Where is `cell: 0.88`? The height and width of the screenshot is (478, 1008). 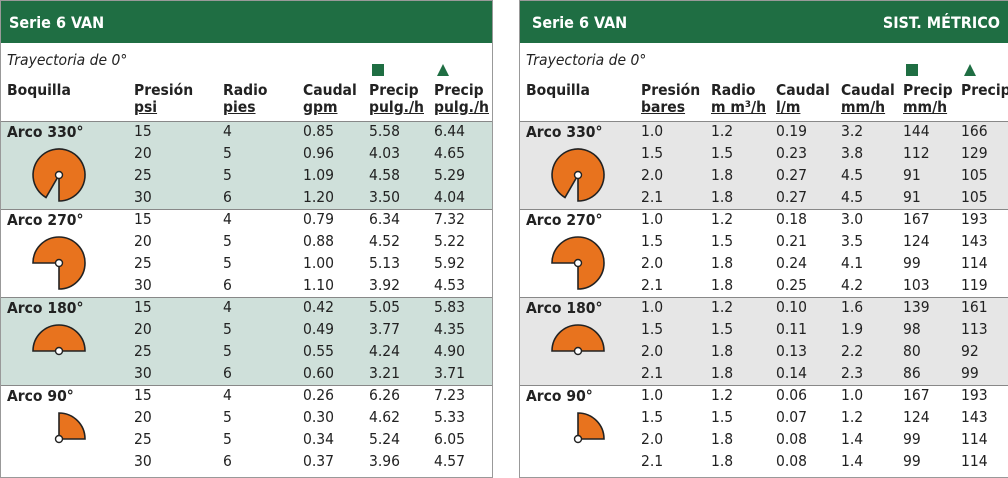
cell: 0.88 is located at coordinates (319, 241).